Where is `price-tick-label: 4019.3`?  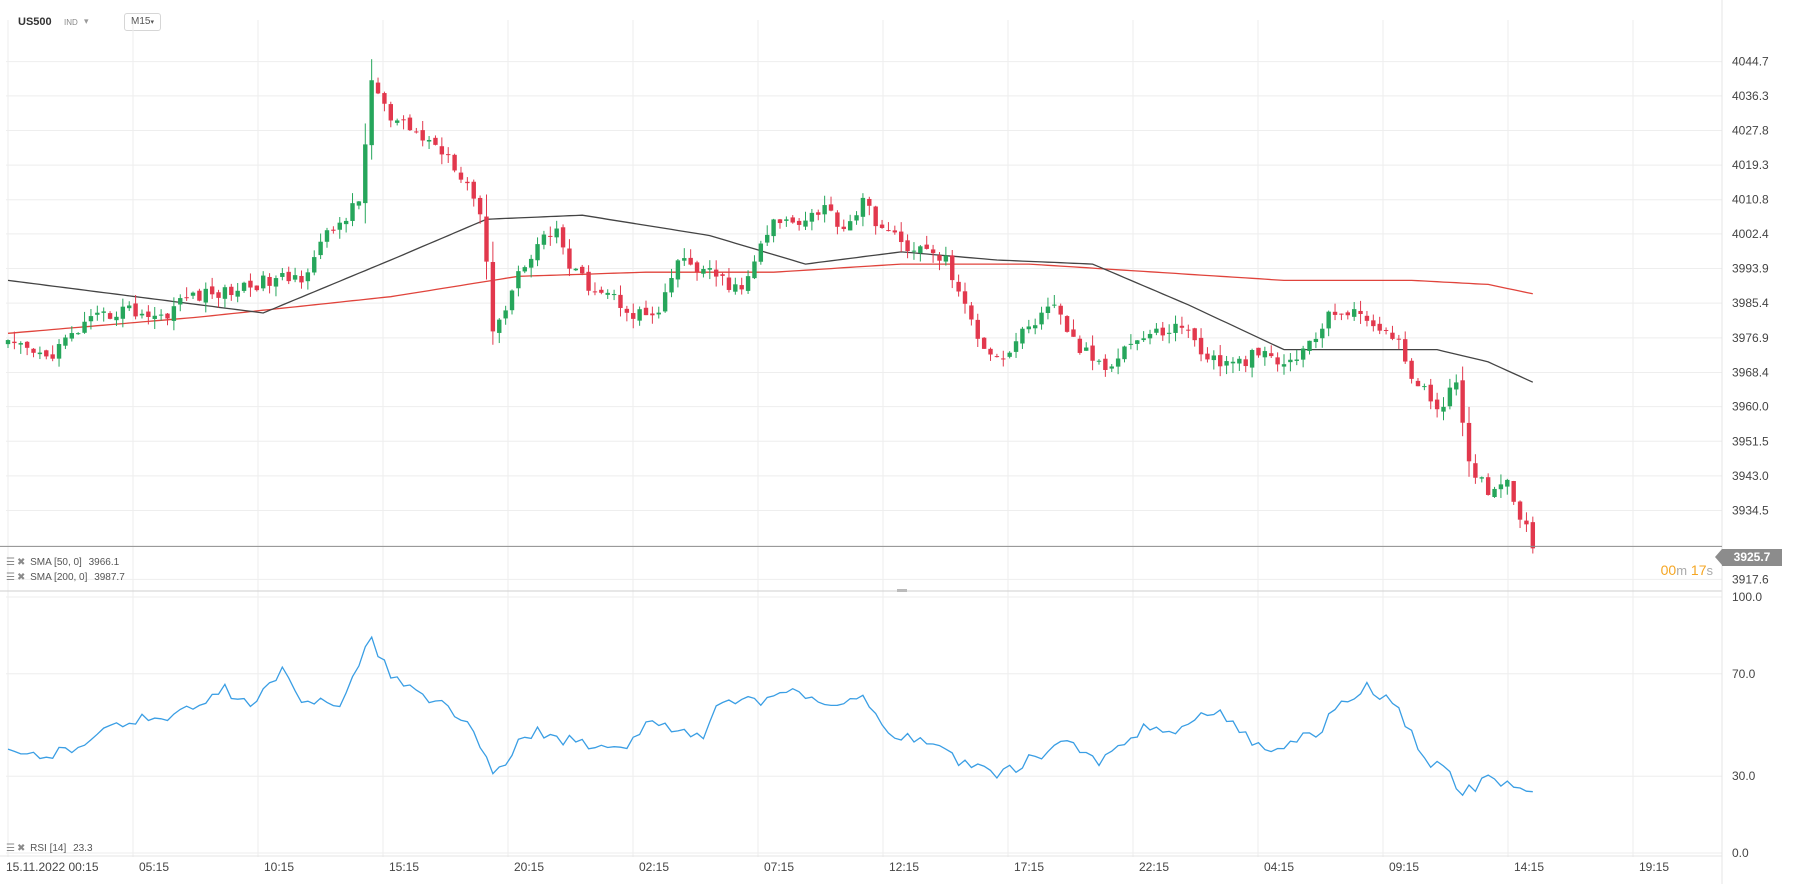
price-tick-label: 4019.3 is located at coordinates (1750, 165).